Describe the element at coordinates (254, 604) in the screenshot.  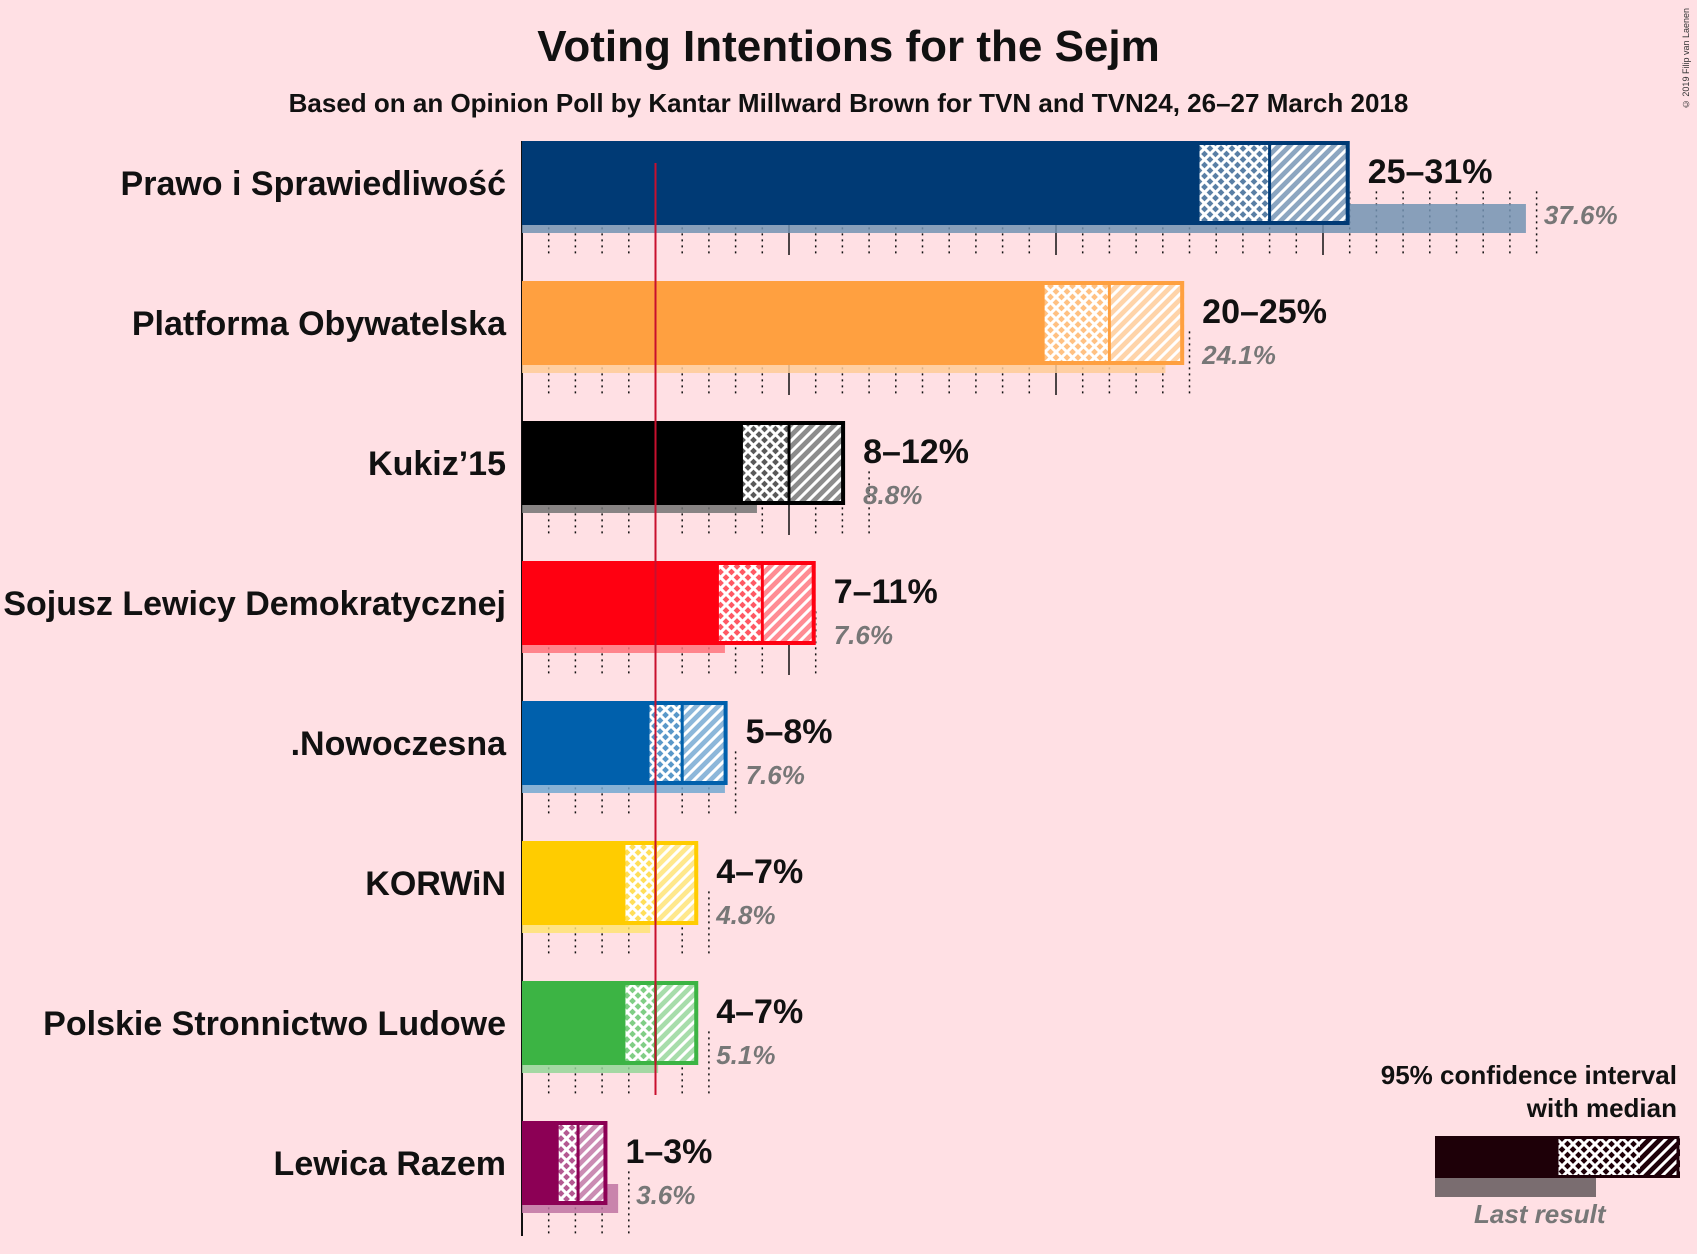
I see `party-label: Sojusz Lewicy Demokratycznej` at that location.